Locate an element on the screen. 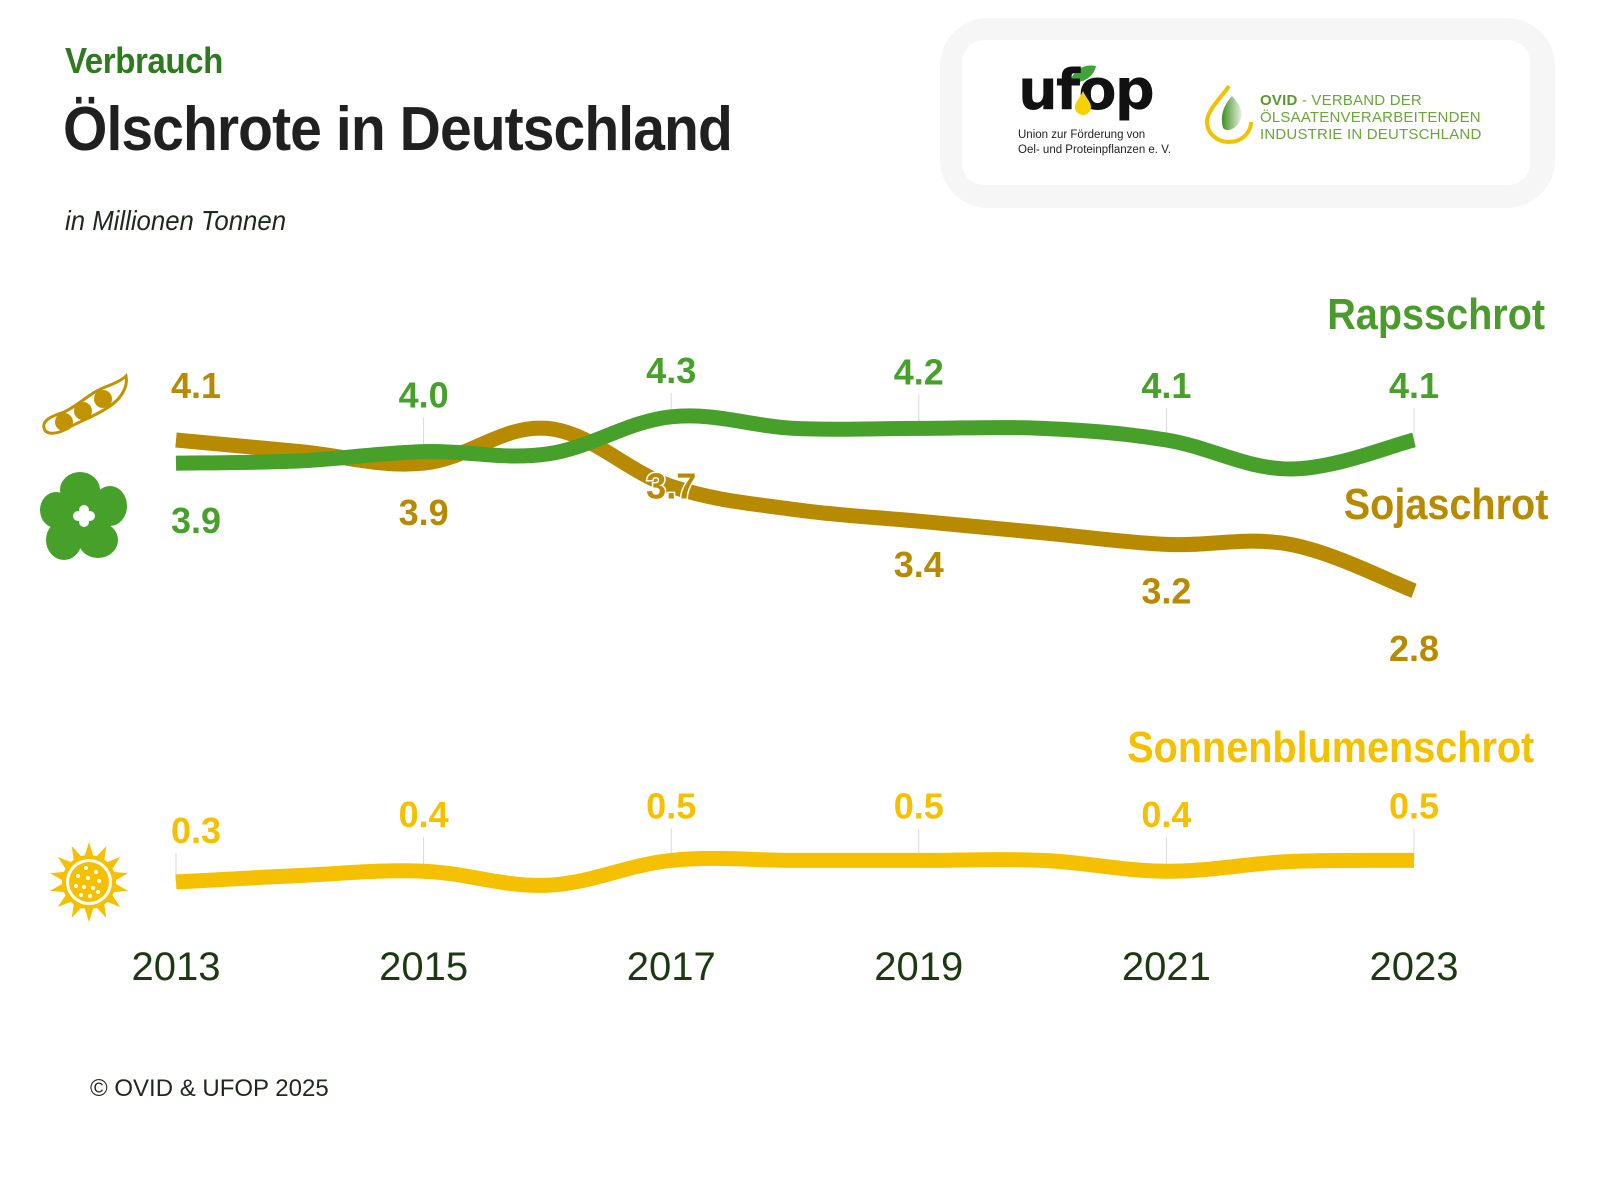 This screenshot has width=1600, height=1196. series-label-raps: Rapsschrot is located at coordinates (1436, 314).